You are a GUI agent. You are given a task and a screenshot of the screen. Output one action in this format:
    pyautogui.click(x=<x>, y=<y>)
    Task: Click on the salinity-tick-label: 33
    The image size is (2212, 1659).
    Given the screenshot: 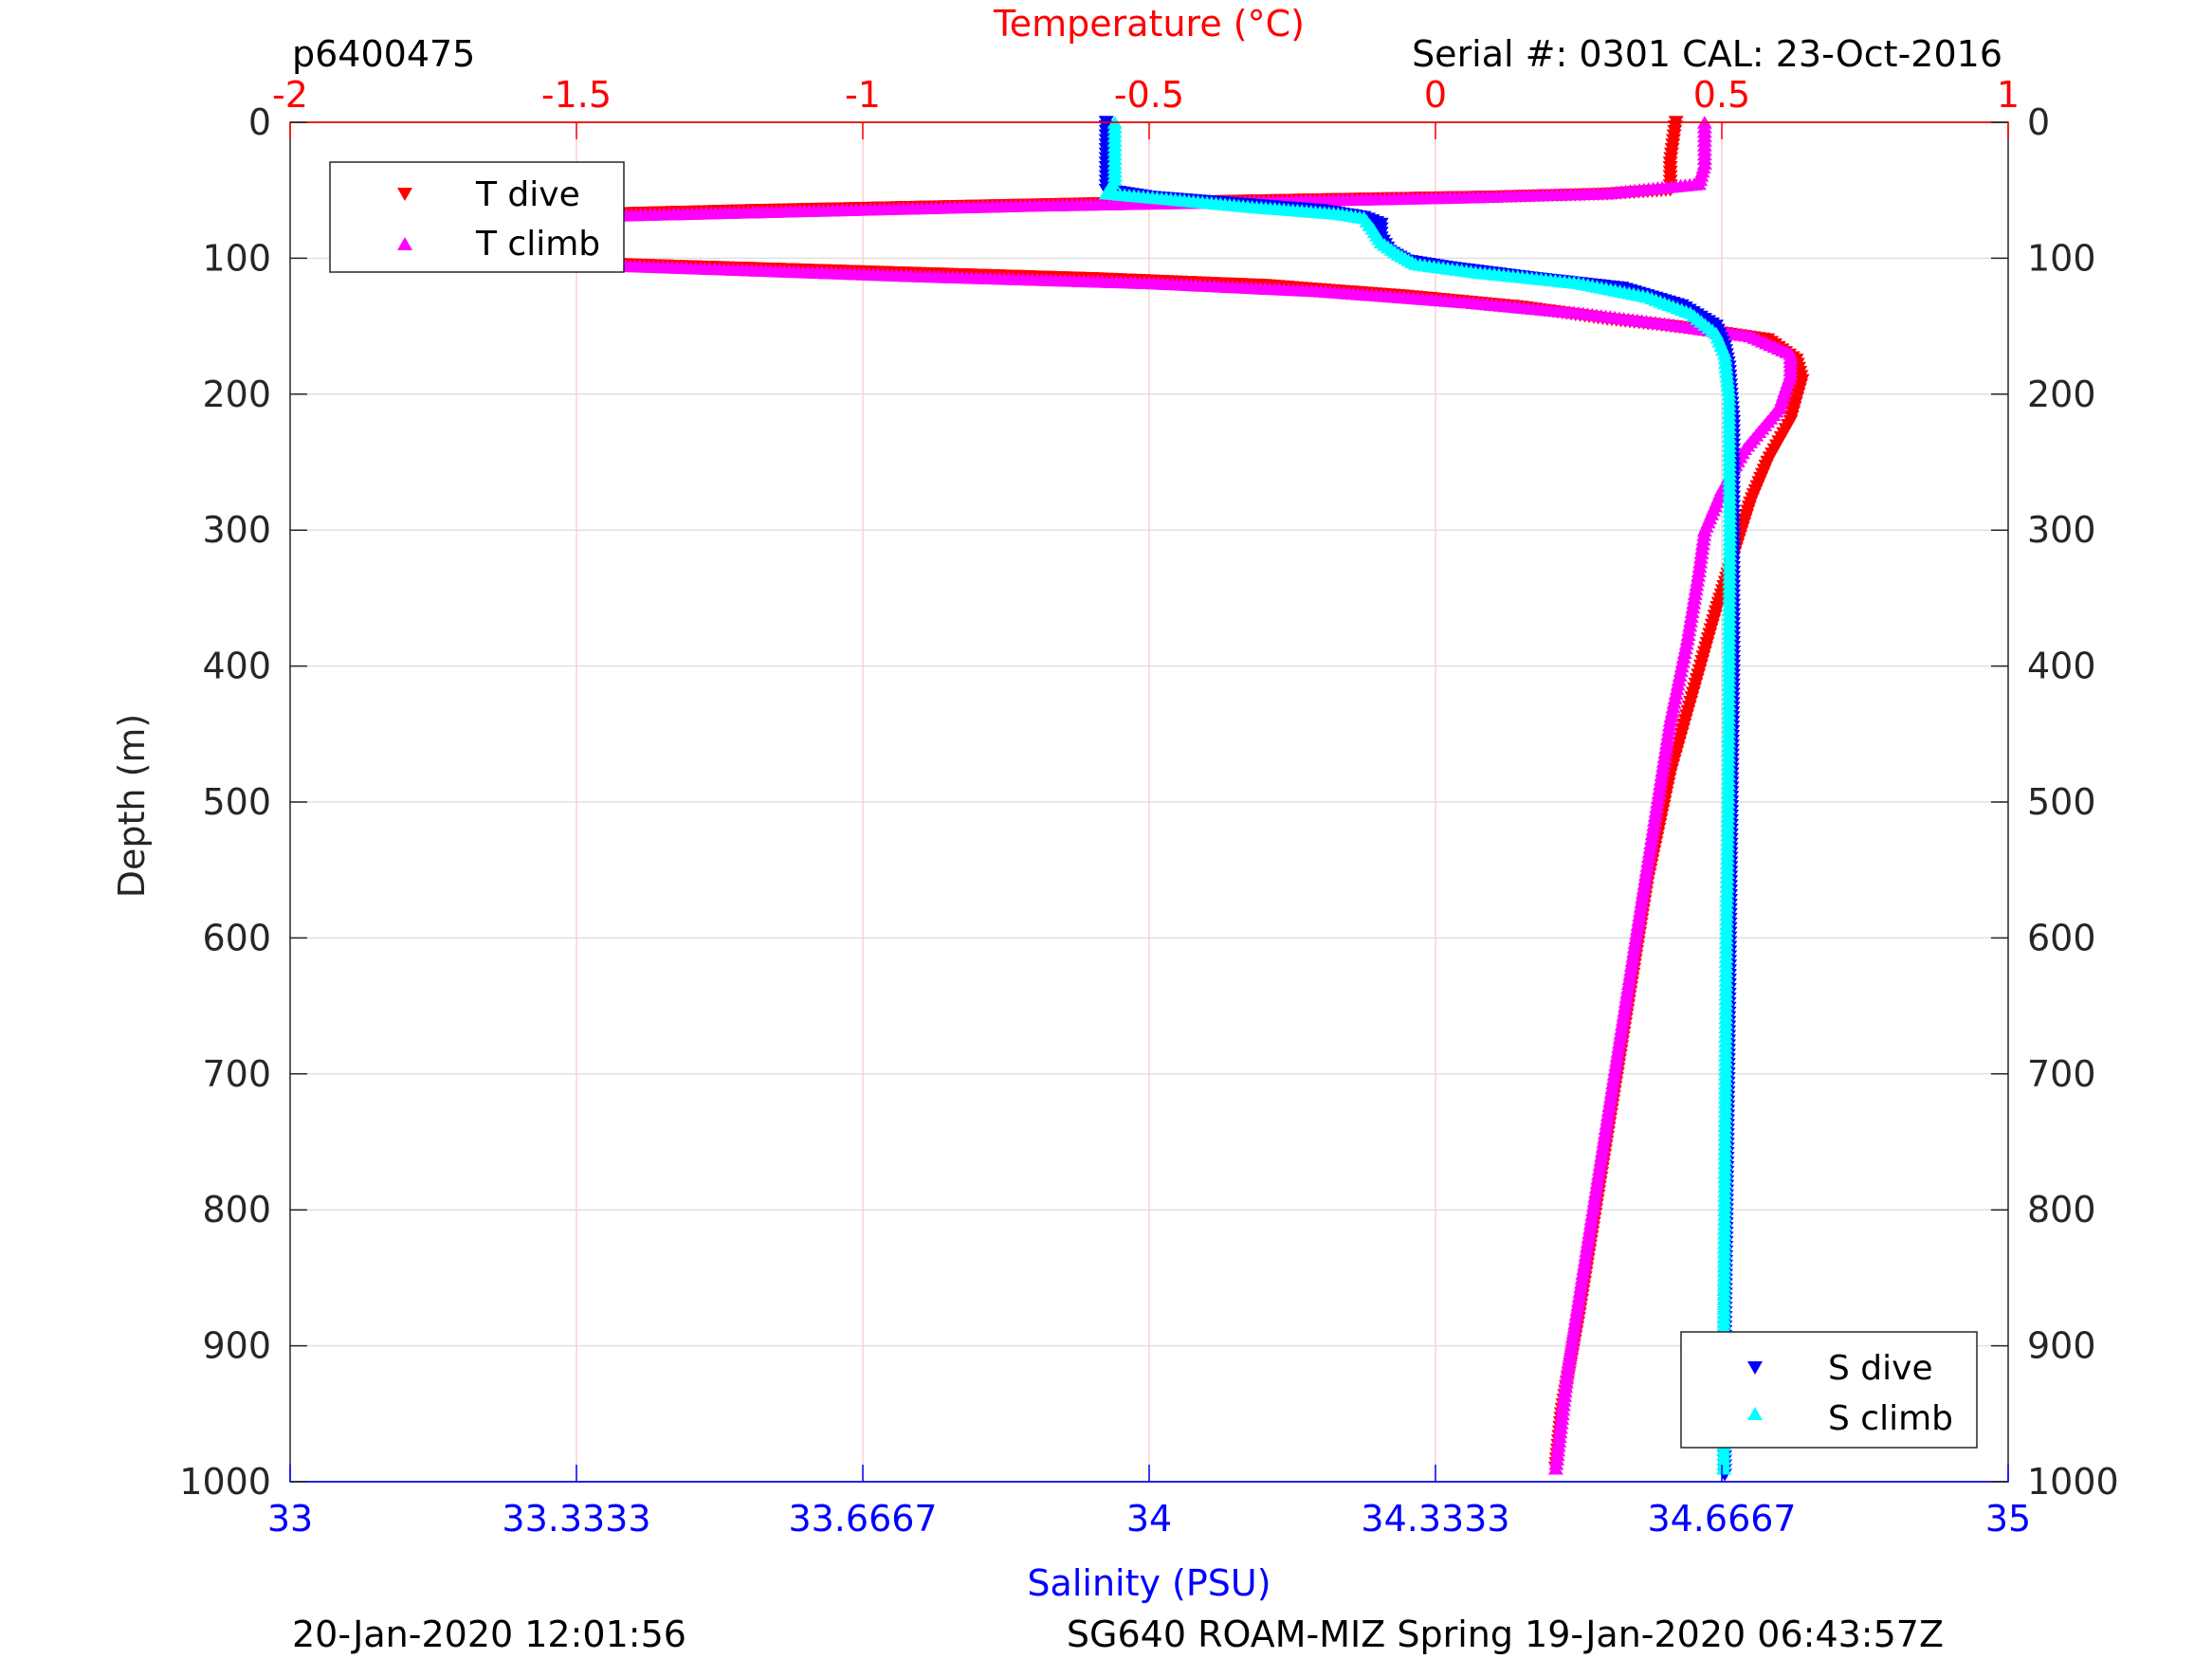 What is the action you would take?
    pyautogui.click(x=290, y=1519)
    